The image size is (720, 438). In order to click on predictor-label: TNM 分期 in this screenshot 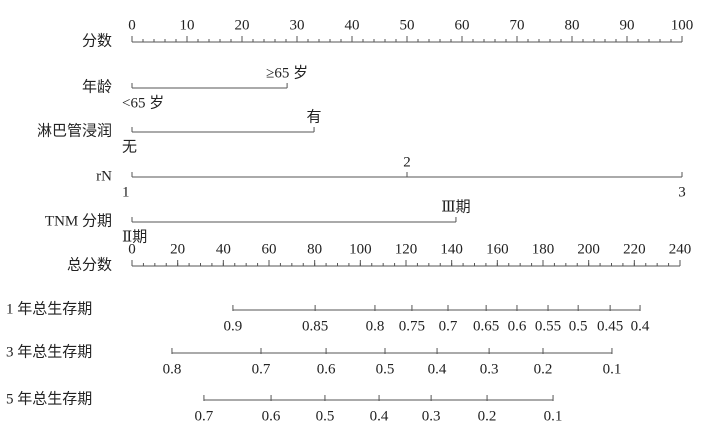, I will do `click(78, 220)`.